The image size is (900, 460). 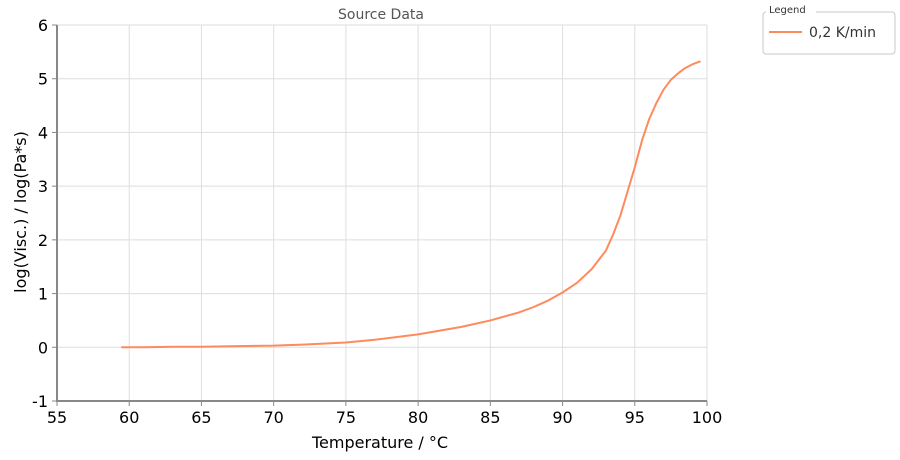 What do you see at coordinates (40, 401) in the screenshot?
I see `y-tick-label: -1` at bounding box center [40, 401].